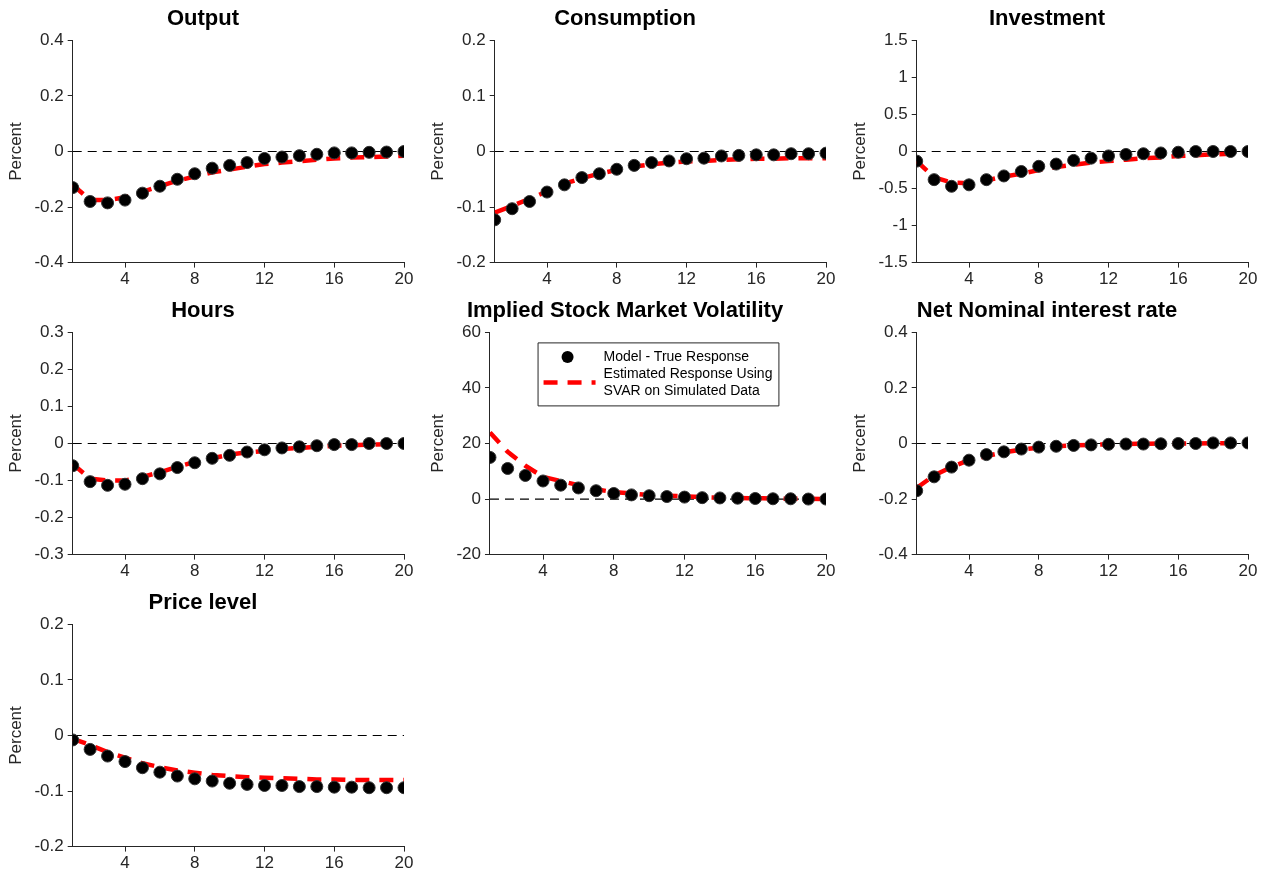 This screenshot has height=876, width=1267. What do you see at coordinates (625, 310) in the screenshot?
I see `chart-title: Implied Stock Market Volatility` at bounding box center [625, 310].